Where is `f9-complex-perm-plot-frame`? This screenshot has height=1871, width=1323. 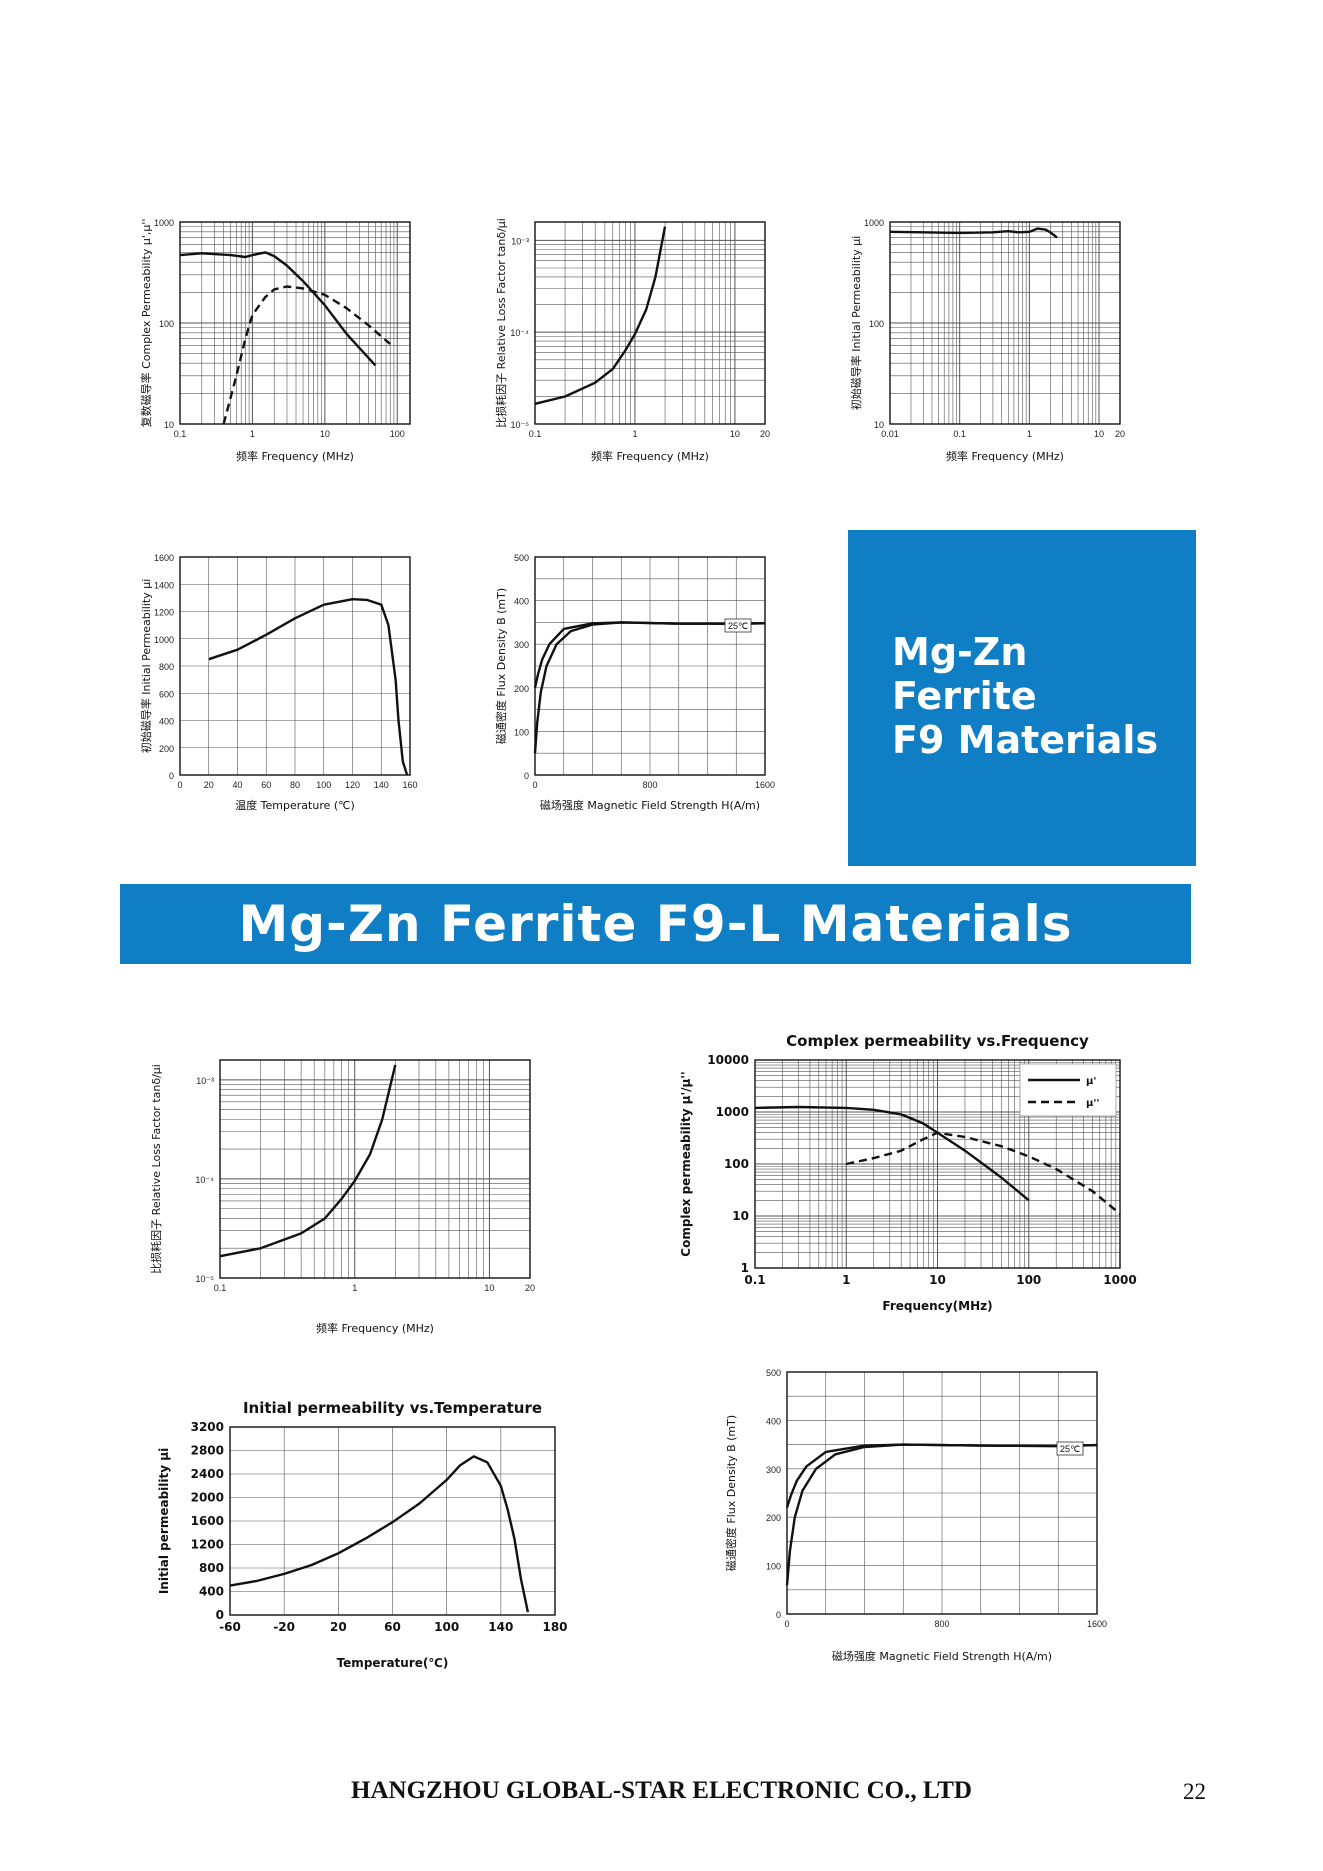 f9-complex-perm-plot-frame is located at coordinates (295, 323).